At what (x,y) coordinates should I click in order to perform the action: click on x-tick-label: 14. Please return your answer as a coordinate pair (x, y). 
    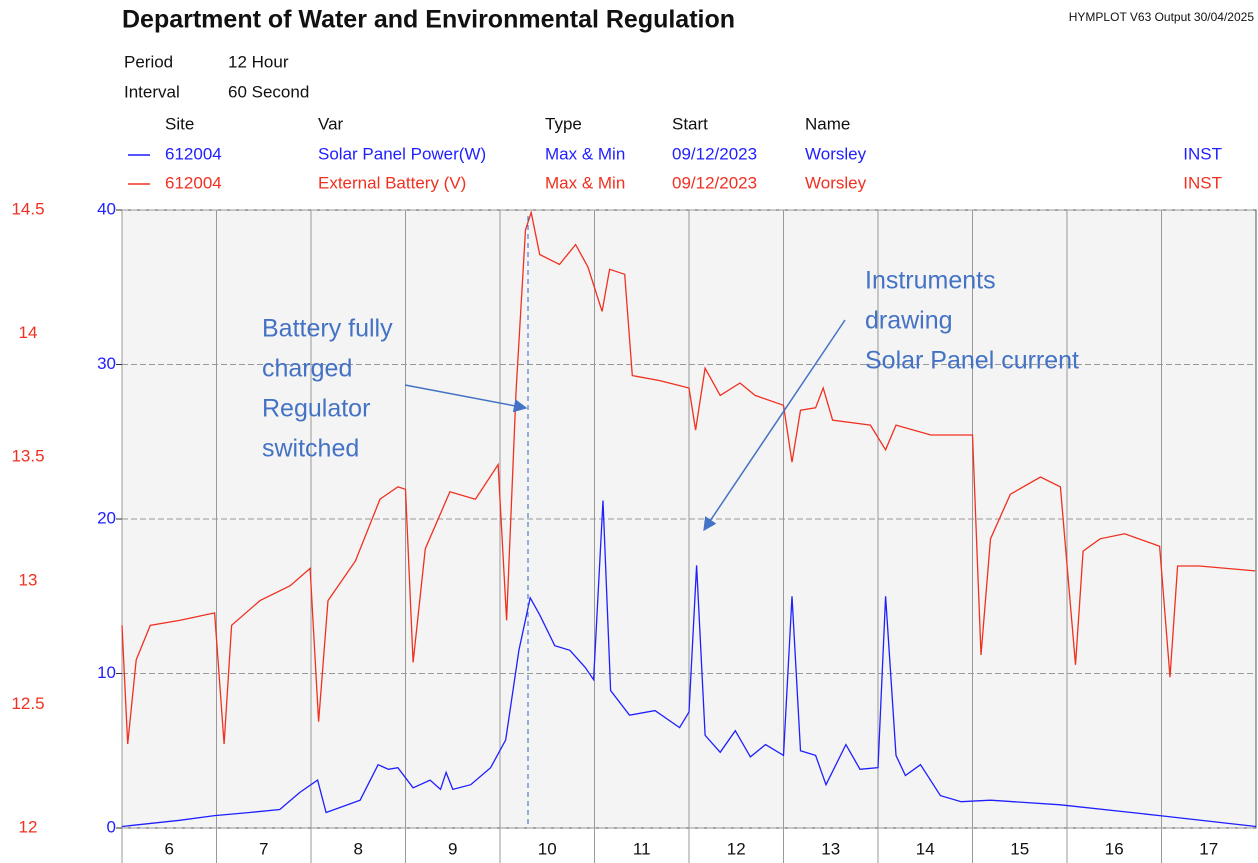
    Looking at the image, I should click on (925, 848).